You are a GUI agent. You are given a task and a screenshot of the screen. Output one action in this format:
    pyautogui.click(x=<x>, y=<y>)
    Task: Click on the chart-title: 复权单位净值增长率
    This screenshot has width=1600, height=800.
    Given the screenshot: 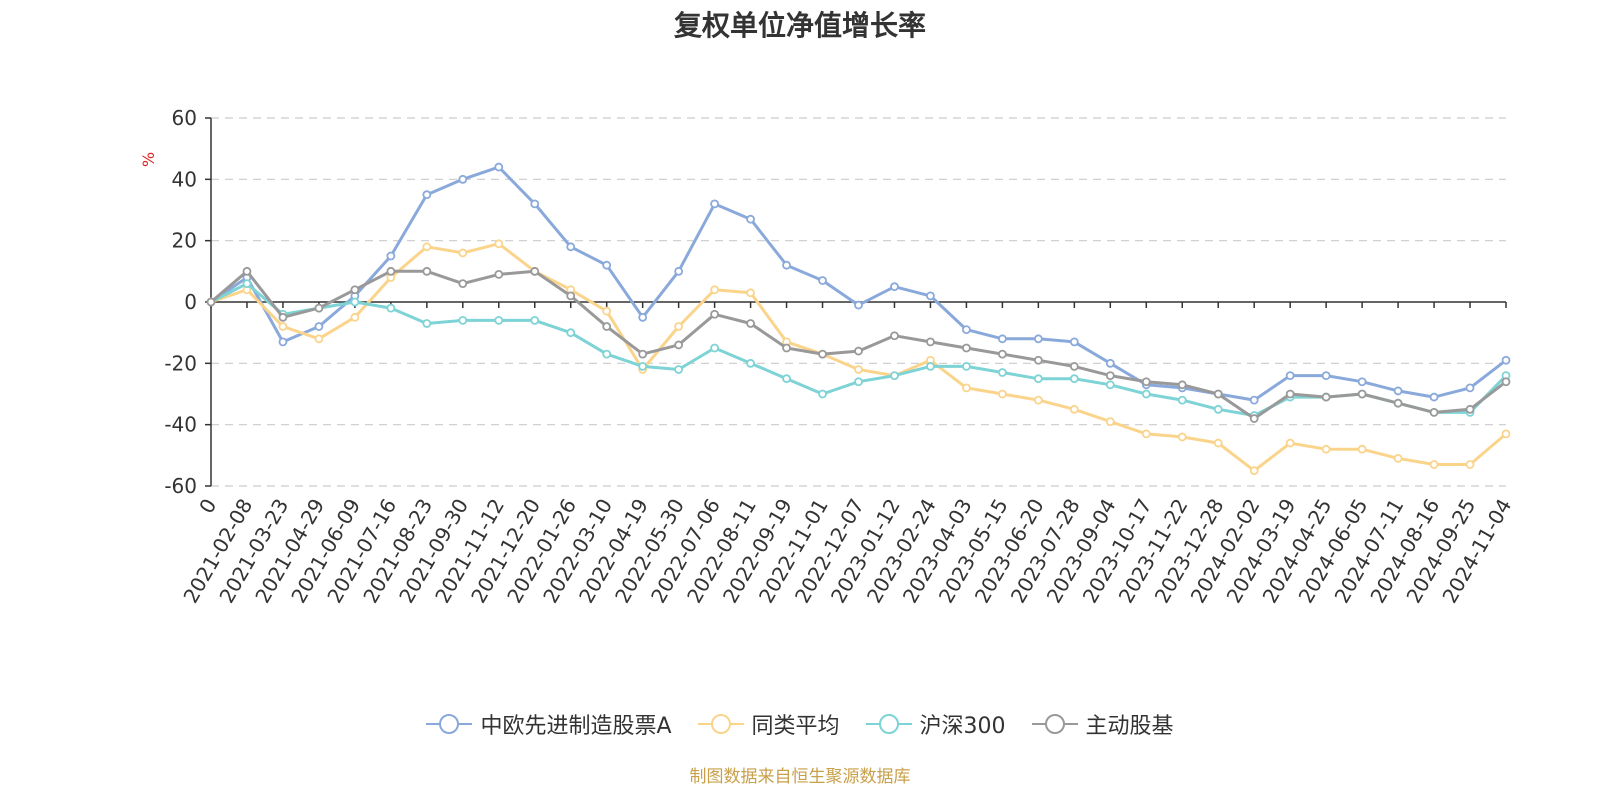 What is the action you would take?
    pyautogui.click(x=799, y=25)
    